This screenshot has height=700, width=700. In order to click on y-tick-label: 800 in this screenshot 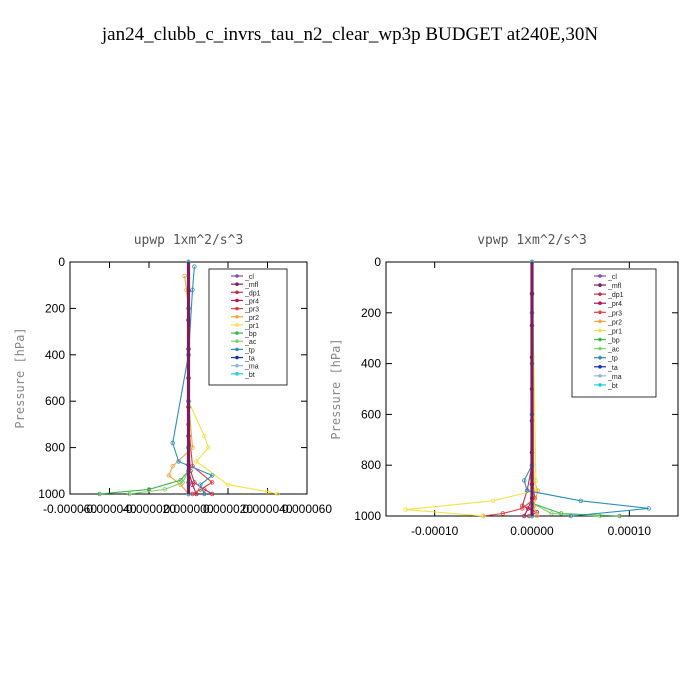, I will do `click(371, 465)`.